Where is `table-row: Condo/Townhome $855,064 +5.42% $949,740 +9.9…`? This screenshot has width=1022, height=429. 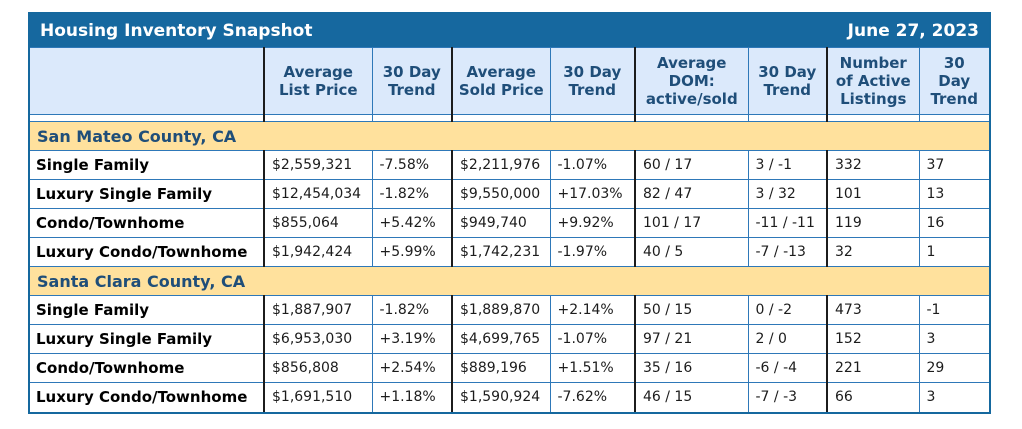 table-row: Condo/Townhome $855,064 +5.42% $949,740 +9.9… is located at coordinates (509, 223).